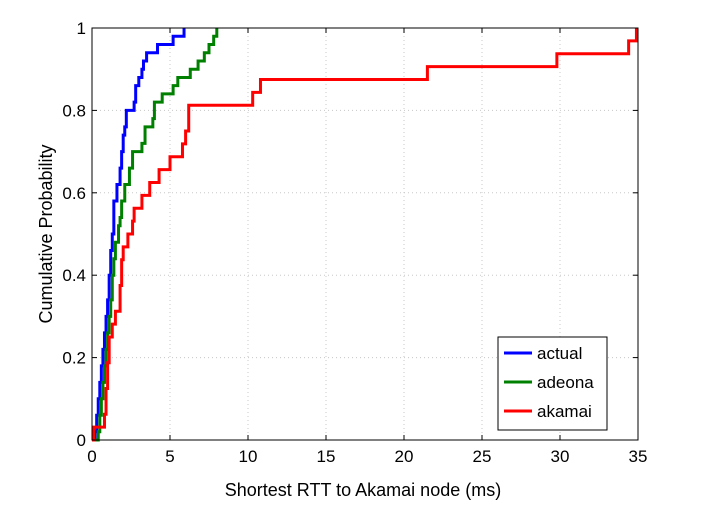 This screenshot has width=704, height=511. I want to click on x-tick-label: 5, so click(169, 456).